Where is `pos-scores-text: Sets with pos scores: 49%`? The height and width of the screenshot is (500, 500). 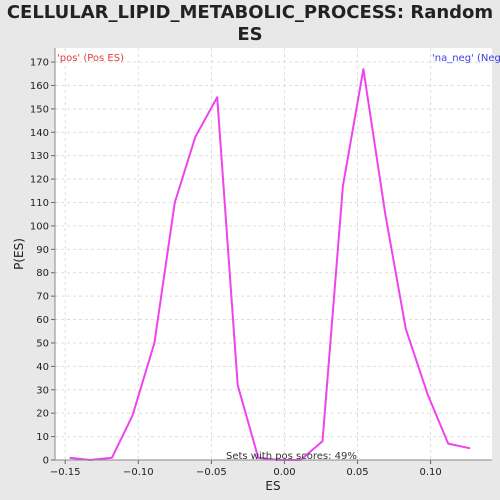 pos-scores-text: Sets with pos scores: 49% is located at coordinates (291, 456).